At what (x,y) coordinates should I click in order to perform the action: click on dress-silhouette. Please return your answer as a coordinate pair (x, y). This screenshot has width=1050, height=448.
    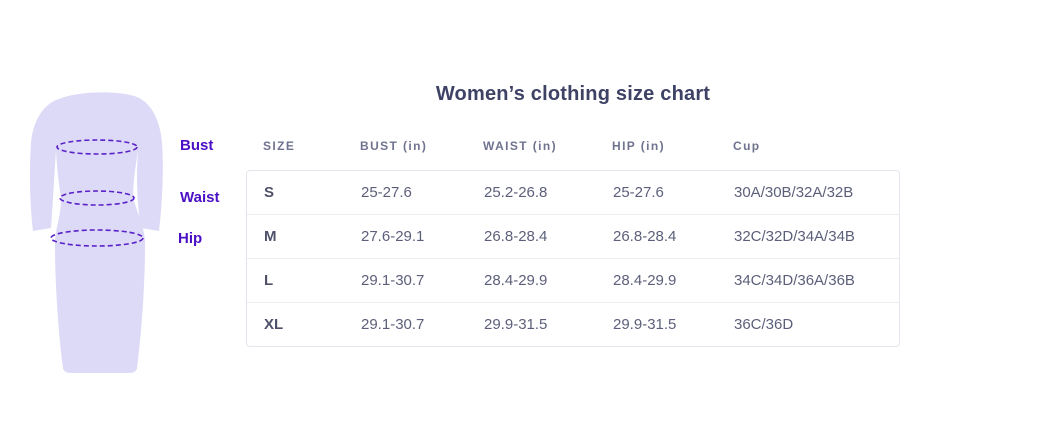
    Looking at the image, I should click on (96, 232).